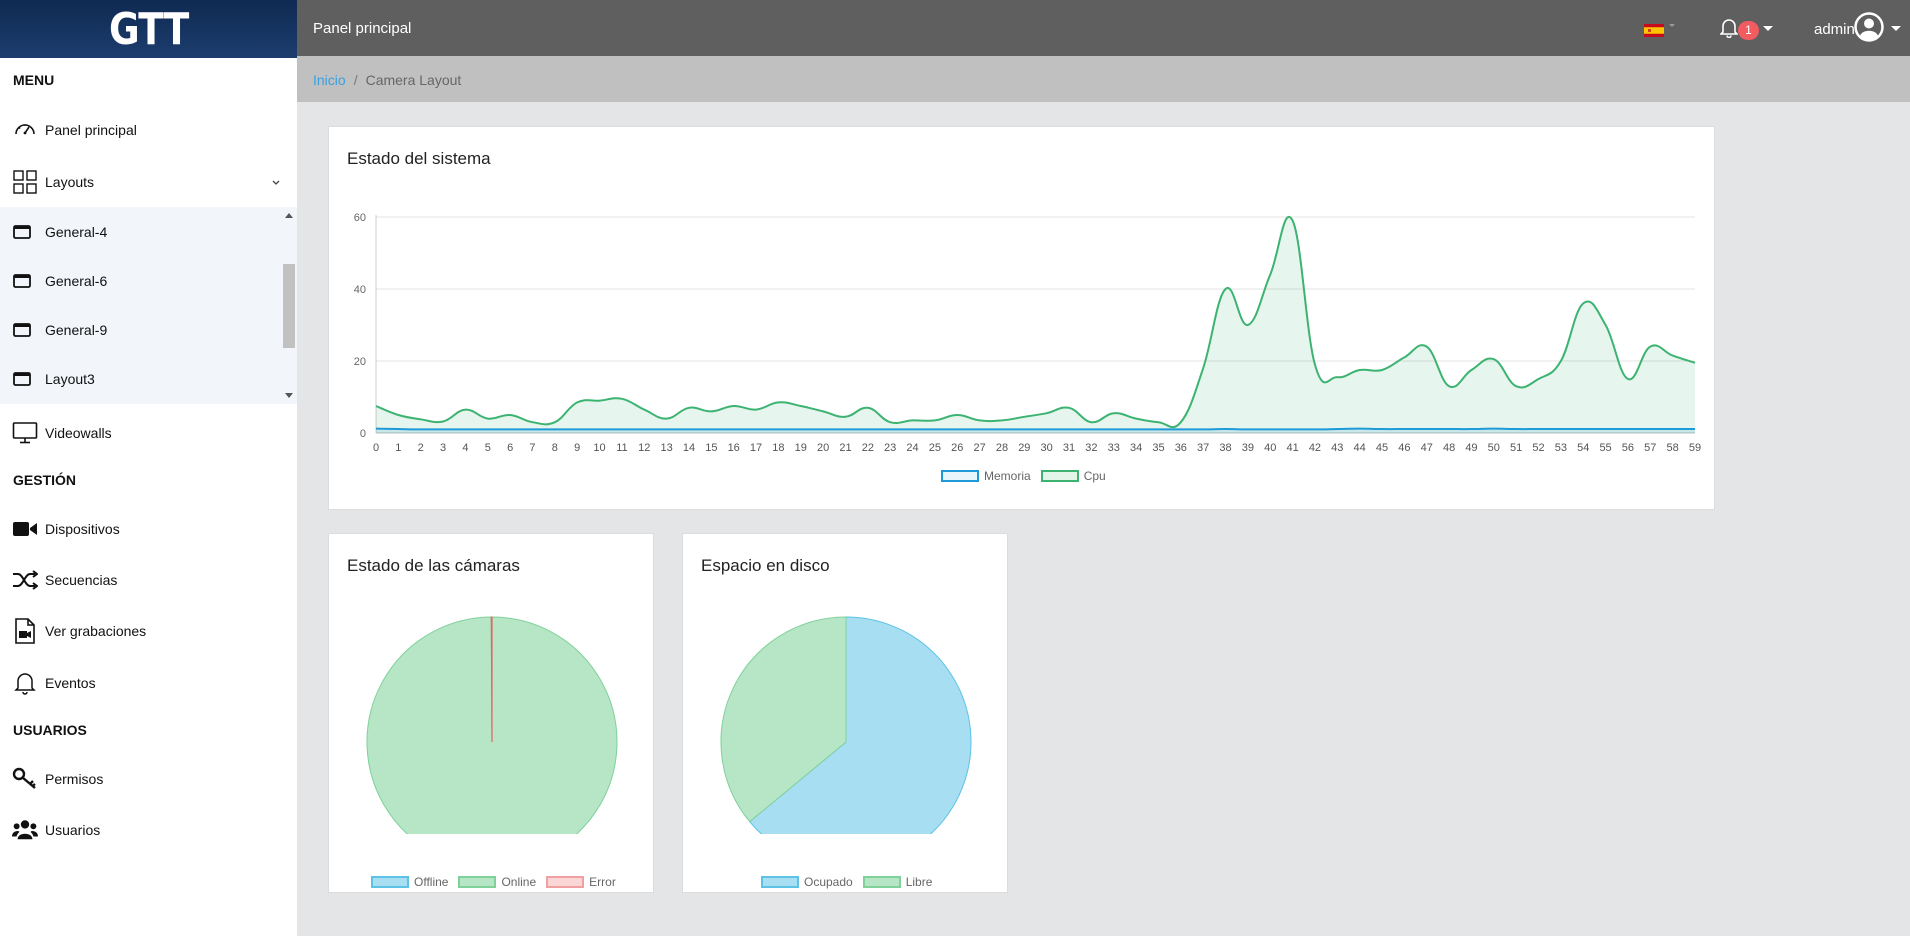  I want to click on sidebar-item-grabaciones: Ver grabaciones, so click(148, 631).